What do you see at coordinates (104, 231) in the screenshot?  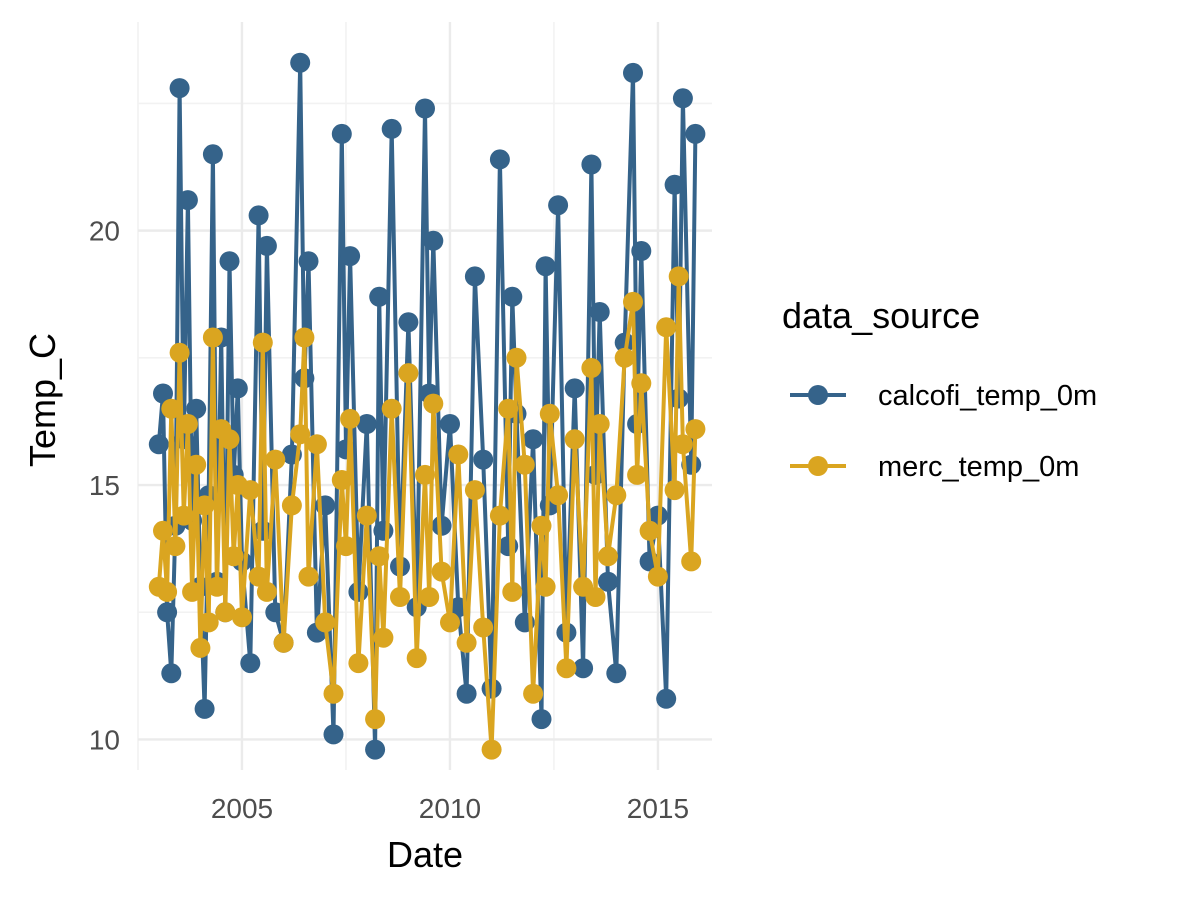 I see `y-tick-label: 20` at bounding box center [104, 231].